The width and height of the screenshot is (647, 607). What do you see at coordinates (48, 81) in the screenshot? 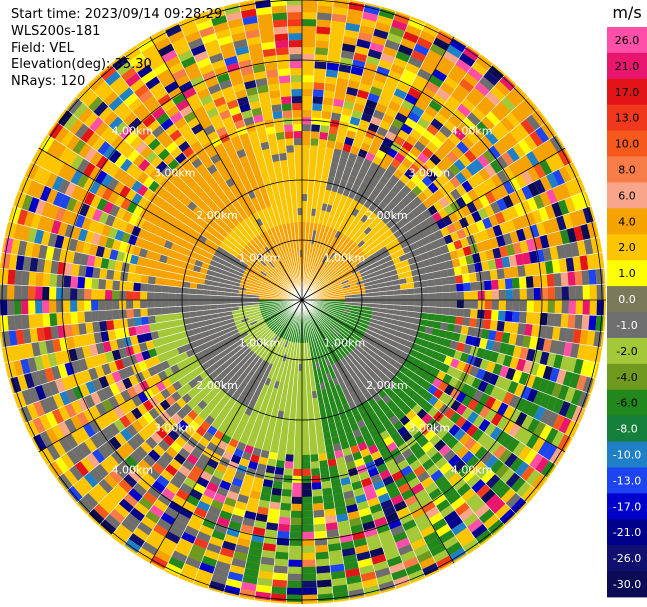
I see `nrays-label: NRays: 120` at bounding box center [48, 81].